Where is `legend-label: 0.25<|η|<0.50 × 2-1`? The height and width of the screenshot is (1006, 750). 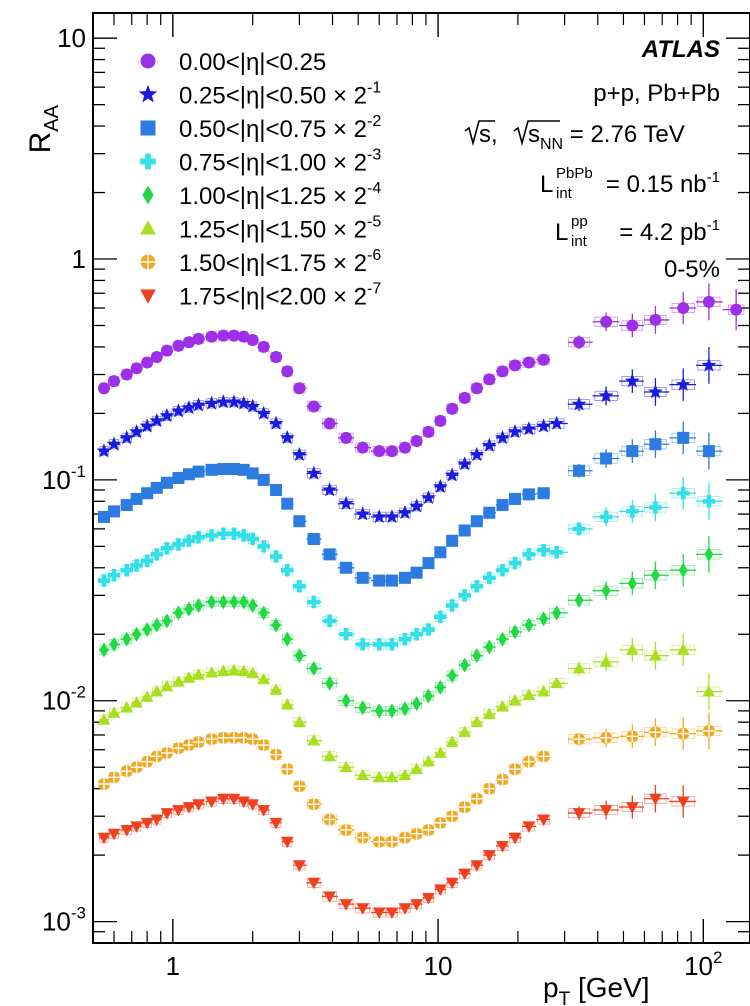
legend-label: 0.25<|η|<0.50 × 2-1 is located at coordinates (280, 95).